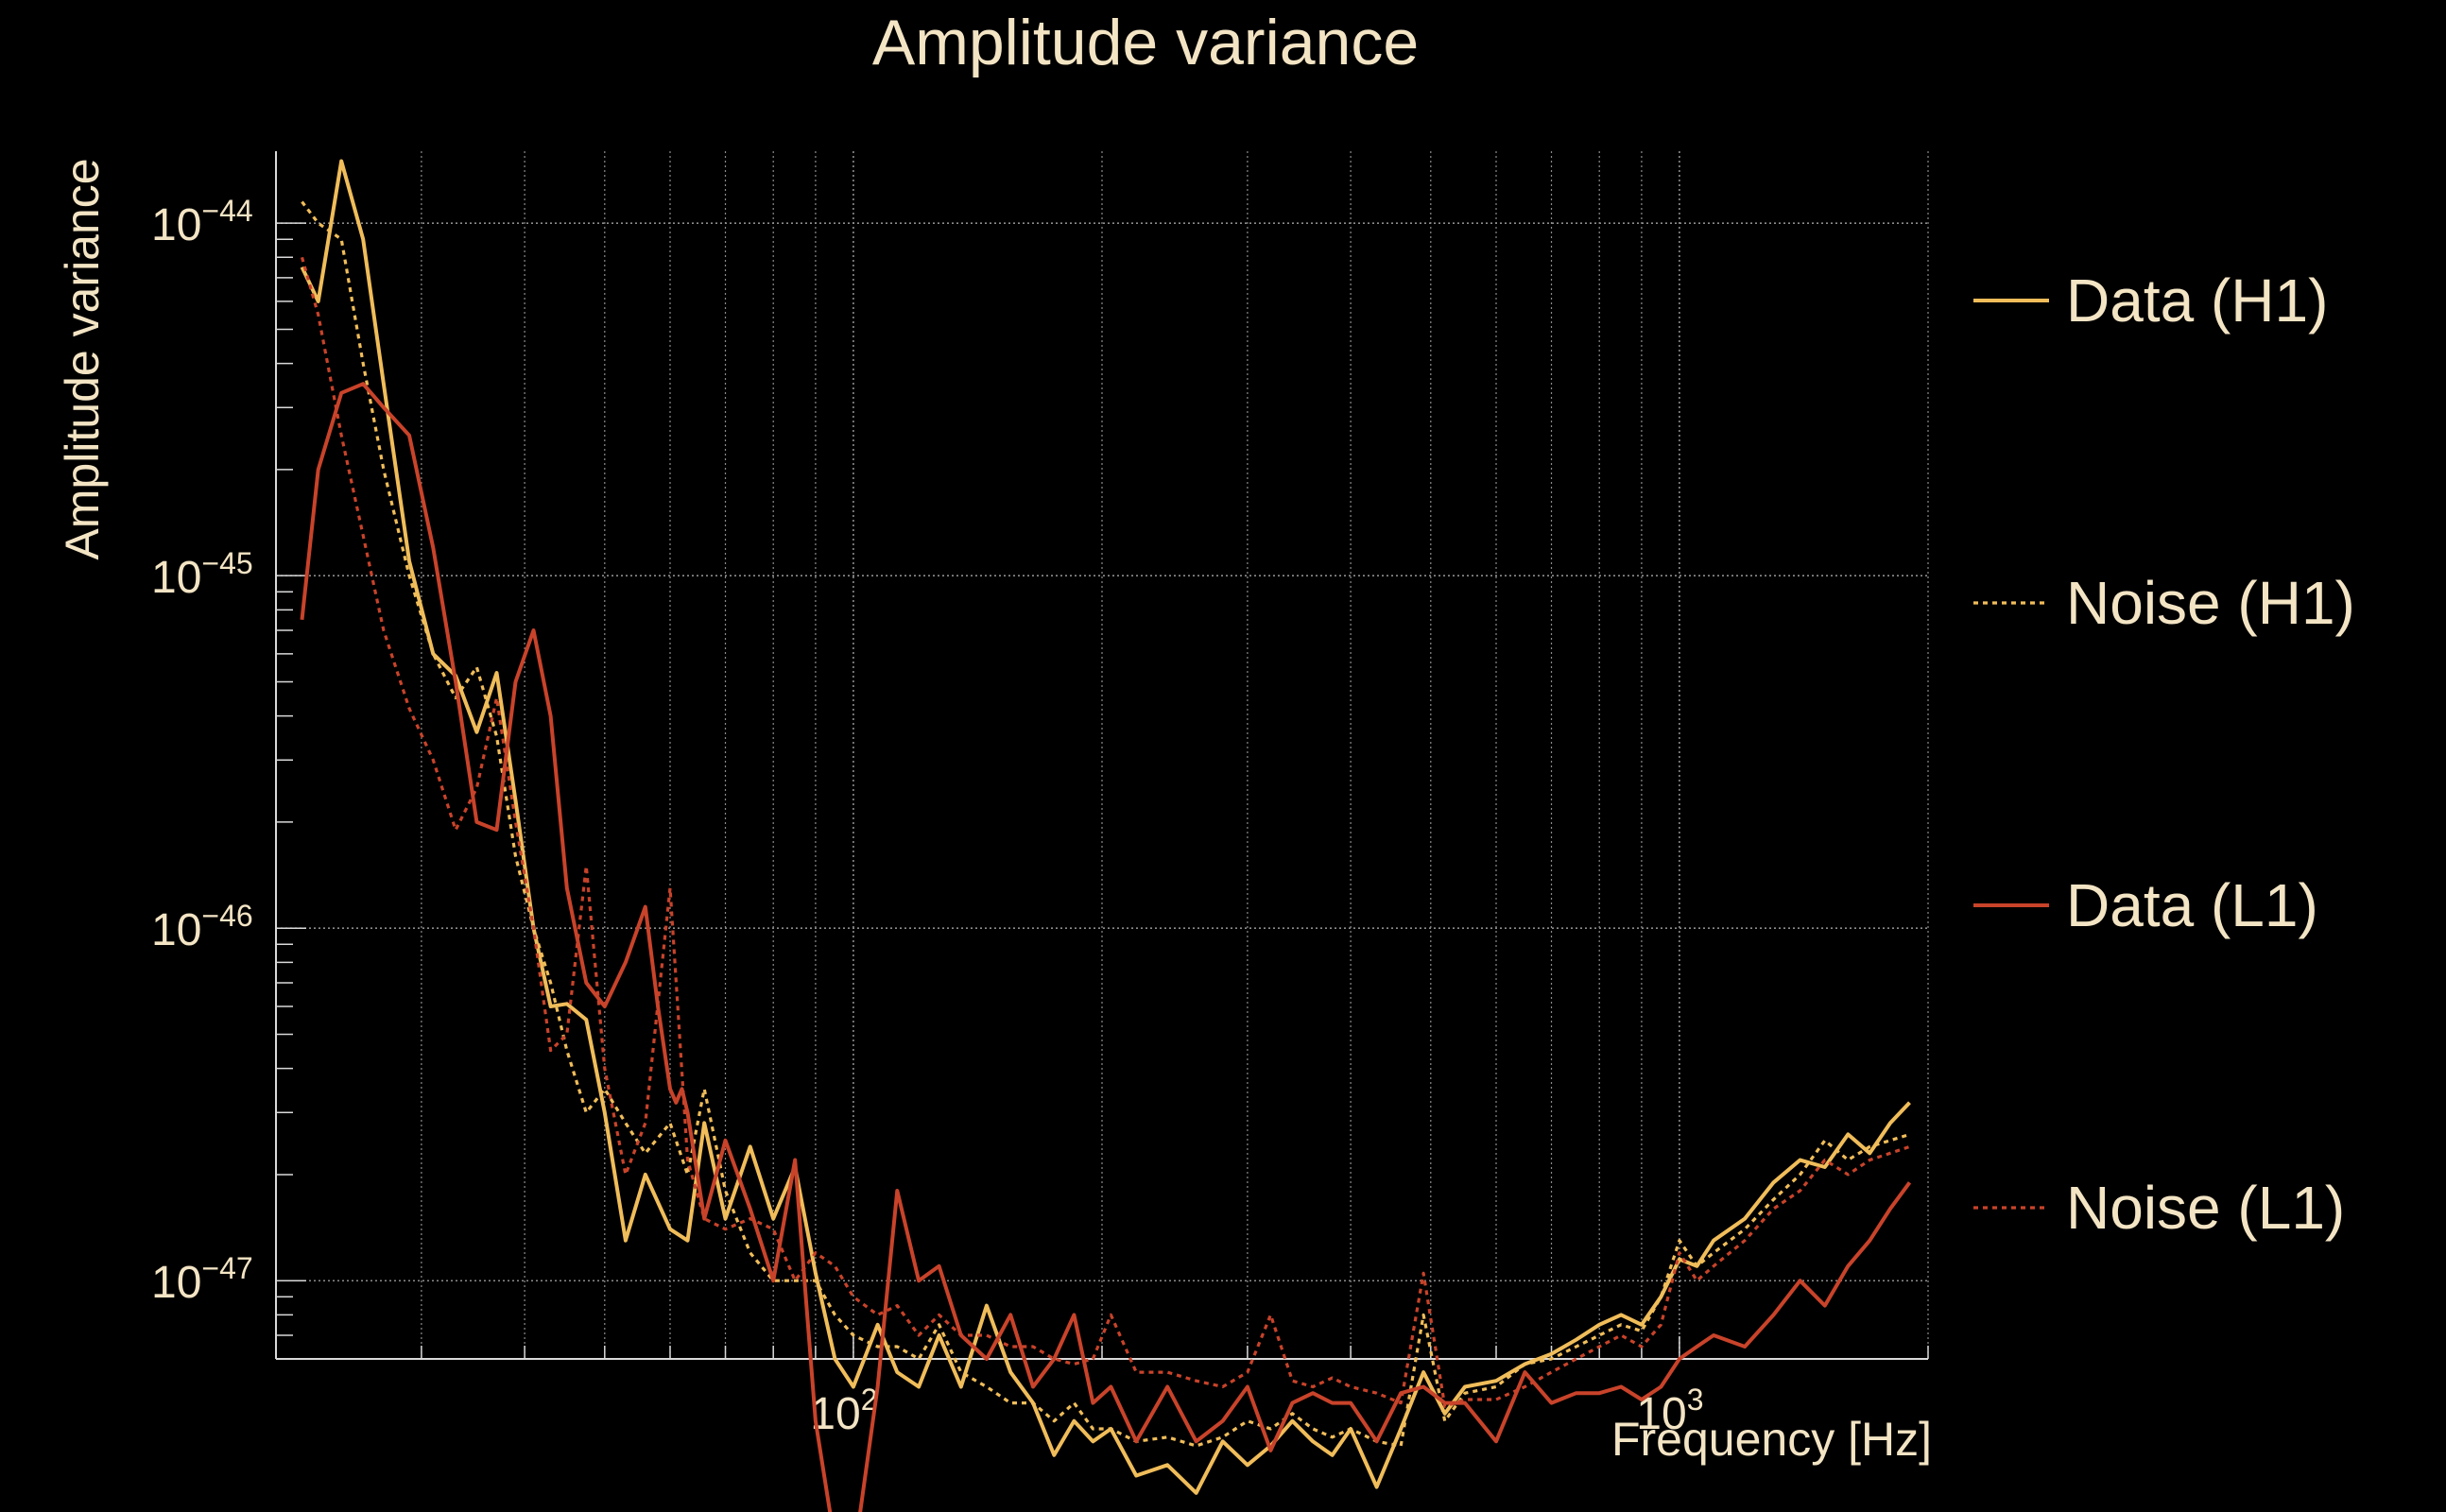  I want to click on legend: Data (H1) Noise (H1) Data (L1) Noise (L1), so click(2164, 754).